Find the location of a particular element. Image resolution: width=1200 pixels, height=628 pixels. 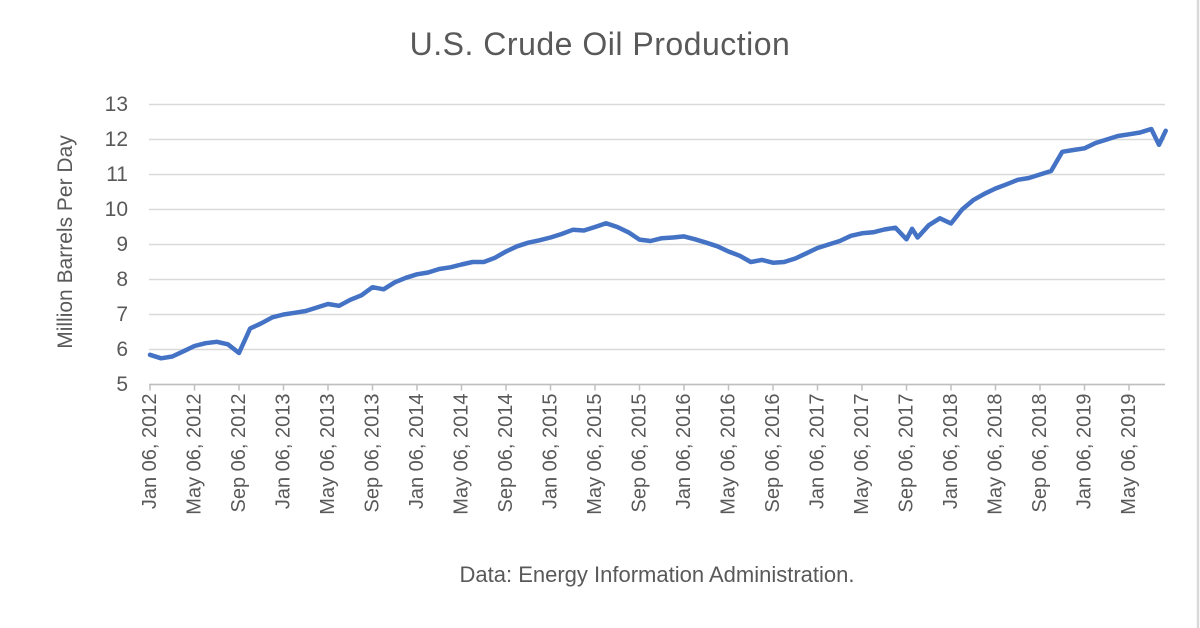

x-tick-label: Sep 06, 2018 is located at coordinates (1040, 453).